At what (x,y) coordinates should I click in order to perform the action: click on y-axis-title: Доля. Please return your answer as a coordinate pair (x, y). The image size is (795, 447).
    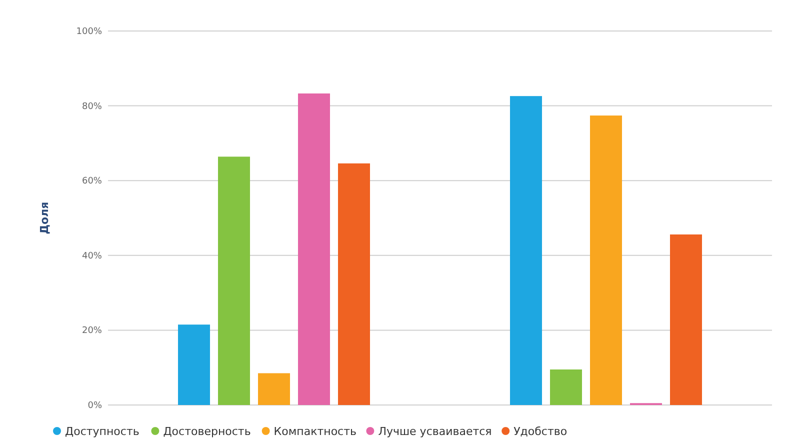
    Looking at the image, I should click on (44, 218).